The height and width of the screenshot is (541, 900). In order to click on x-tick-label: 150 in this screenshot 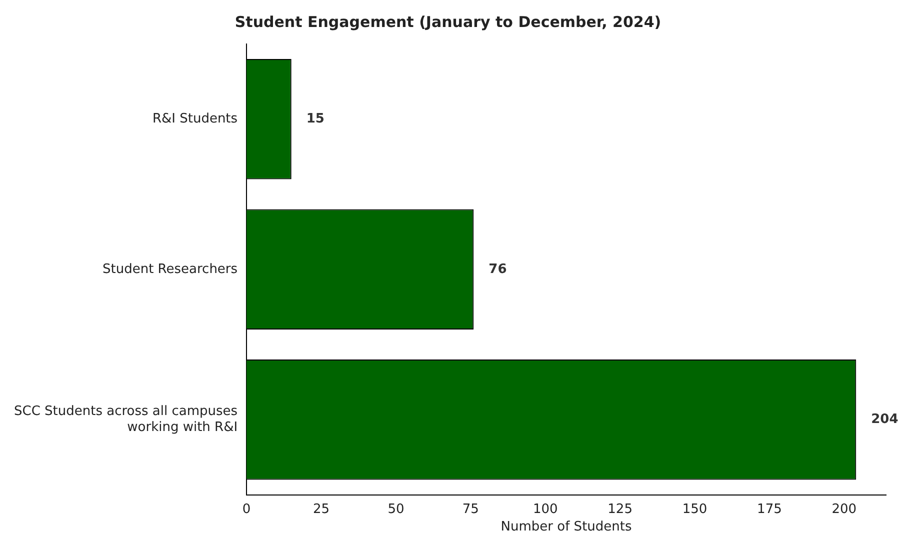, I will do `click(695, 509)`.